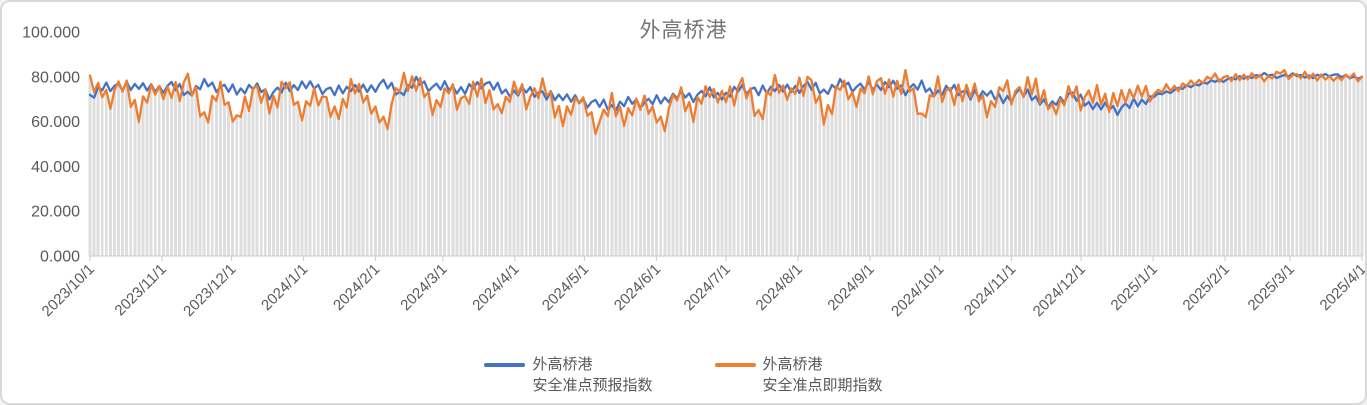 This screenshot has height=405, width=1367. Describe the element at coordinates (68, 290) in the screenshot. I see `x-tick-label: 2023/10/1` at that location.